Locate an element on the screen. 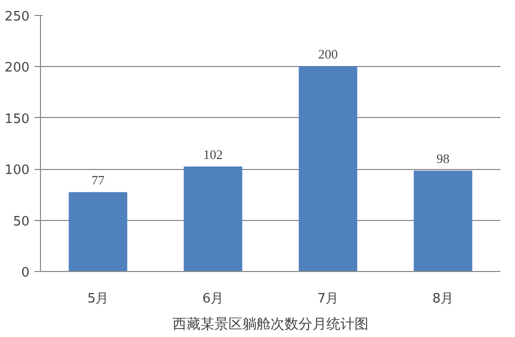  y-tick-label: 150 is located at coordinates (17, 119).